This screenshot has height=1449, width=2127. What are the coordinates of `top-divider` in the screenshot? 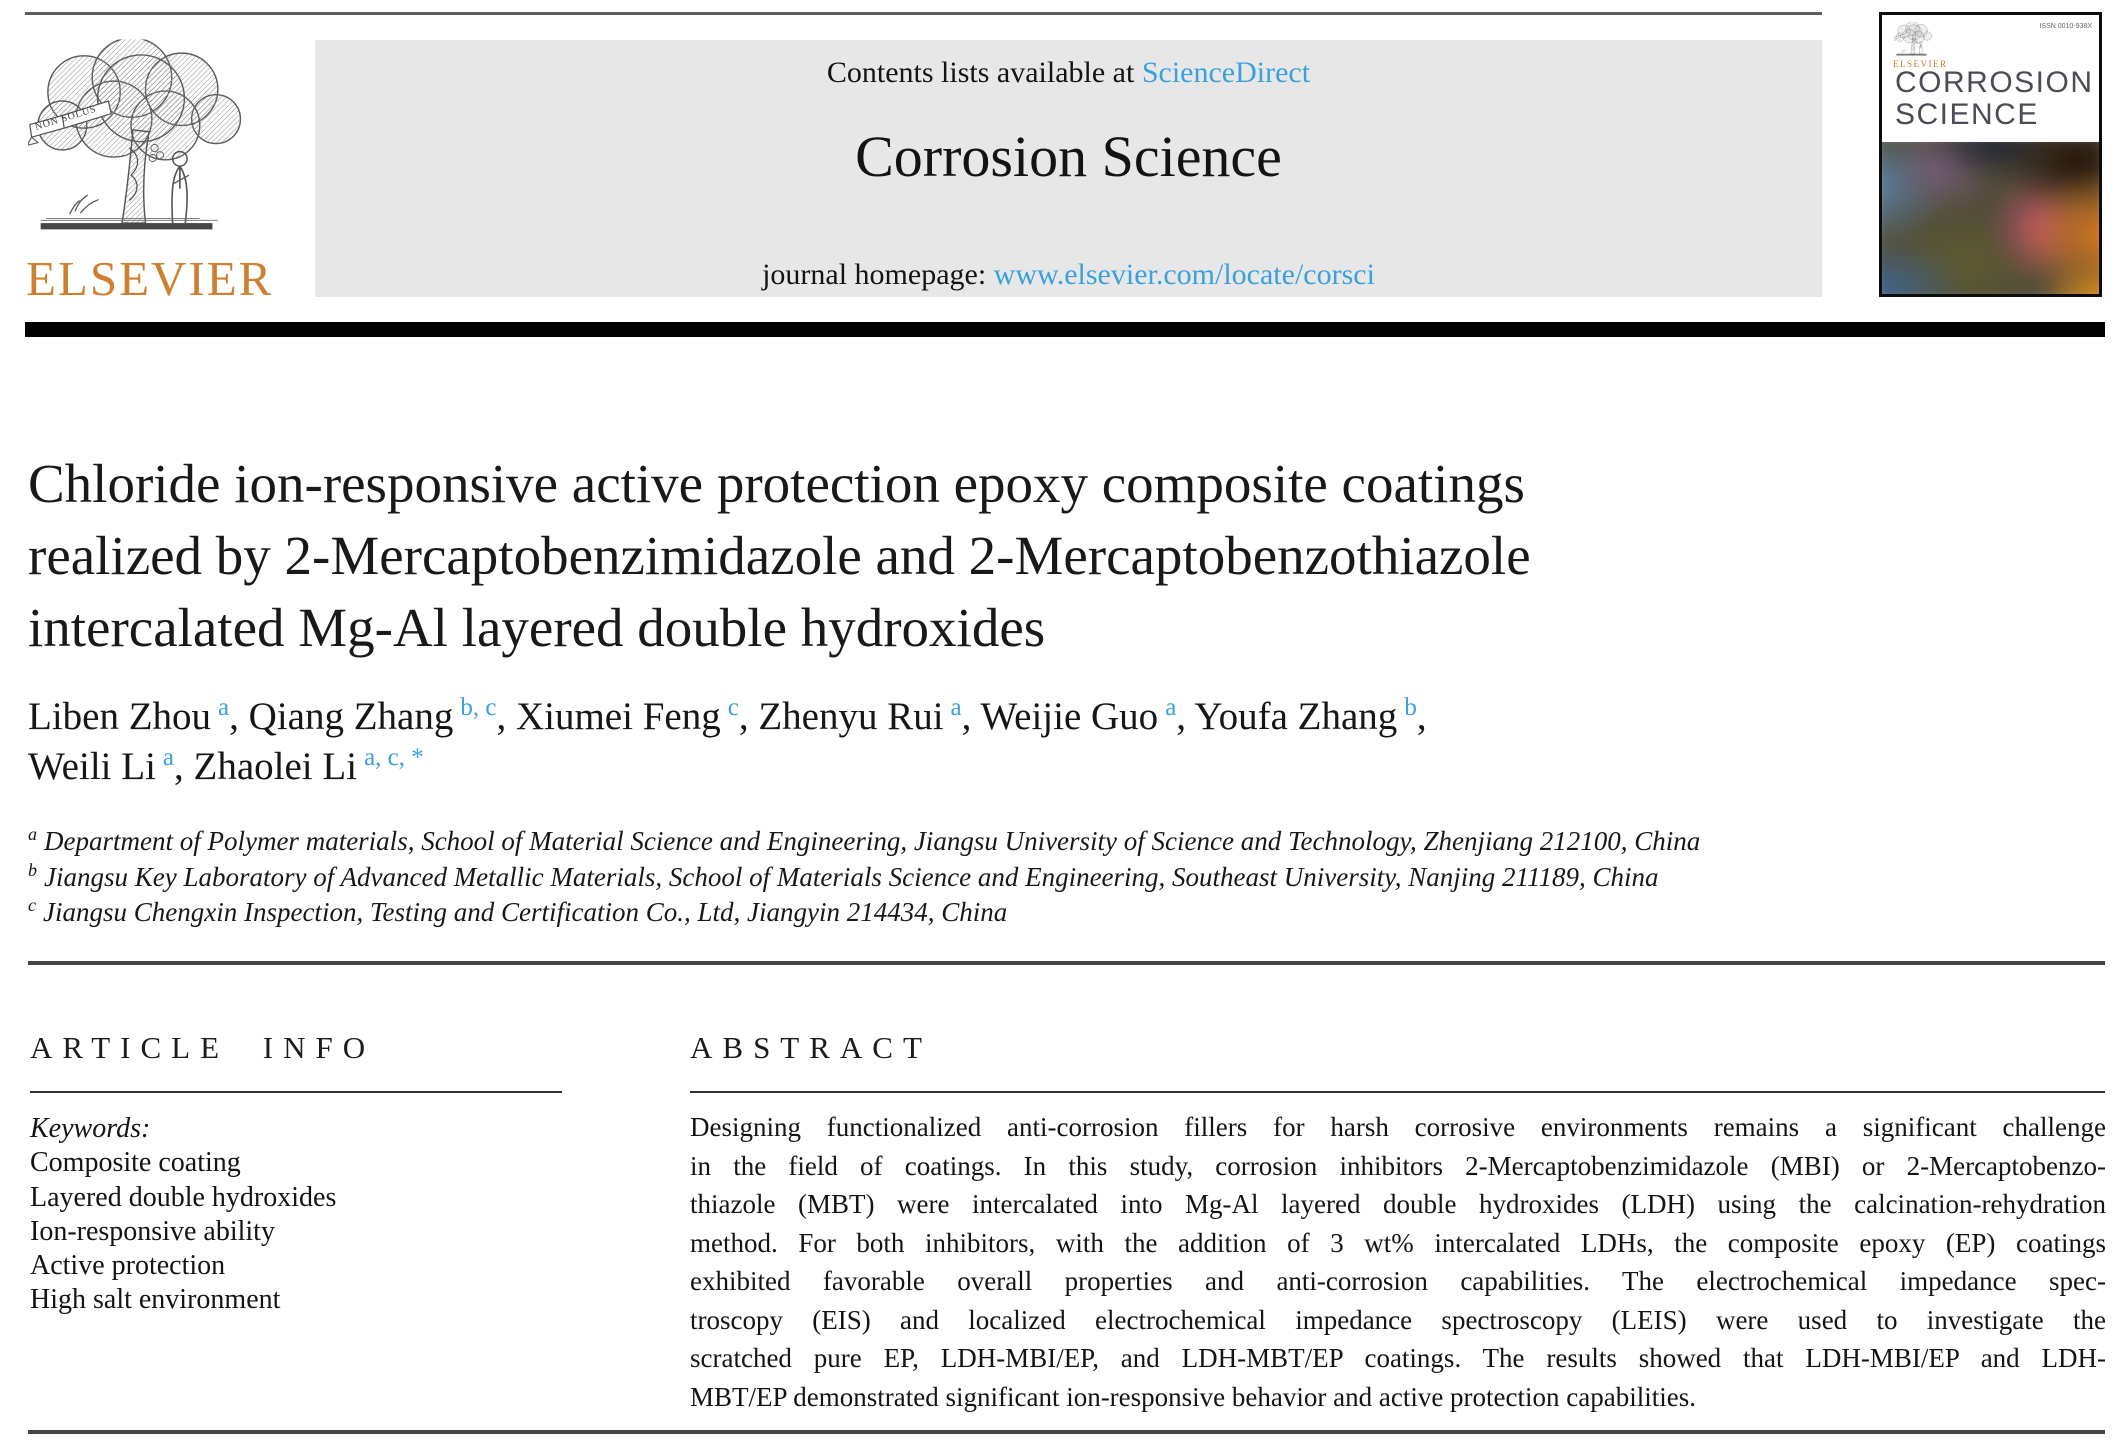 It's located at (923, 13).